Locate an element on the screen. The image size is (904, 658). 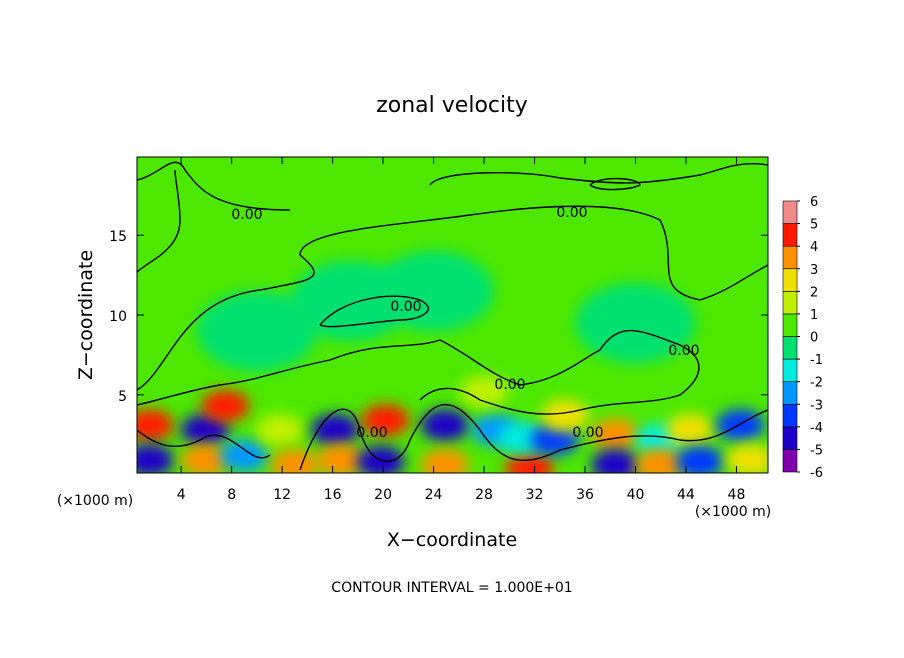
x-tick-label: 16 is located at coordinates (333, 495).